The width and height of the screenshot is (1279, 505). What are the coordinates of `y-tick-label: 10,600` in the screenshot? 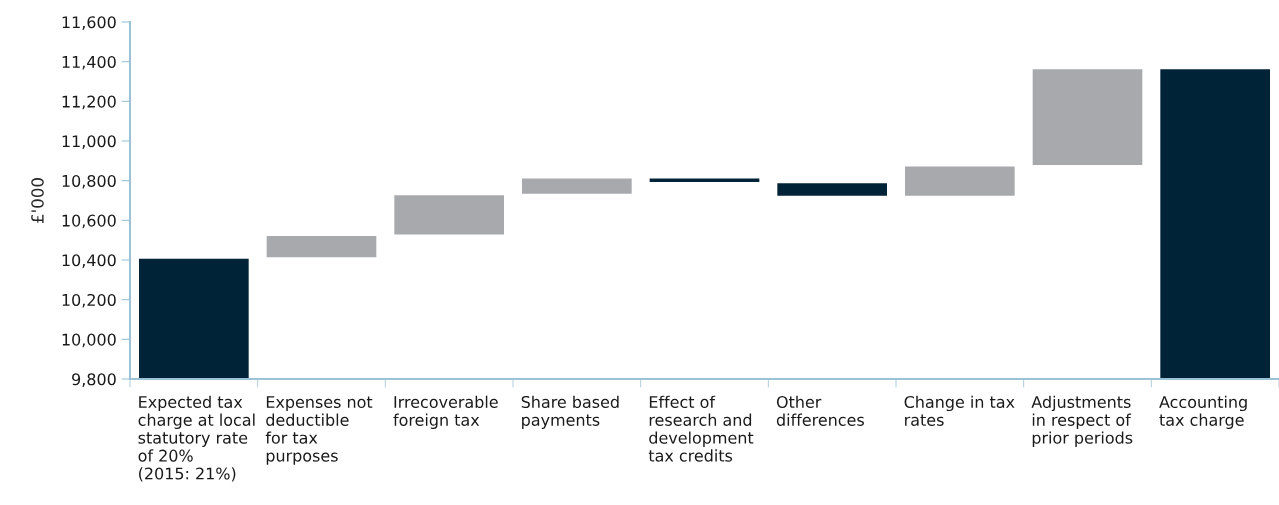 It's located at (89, 221).